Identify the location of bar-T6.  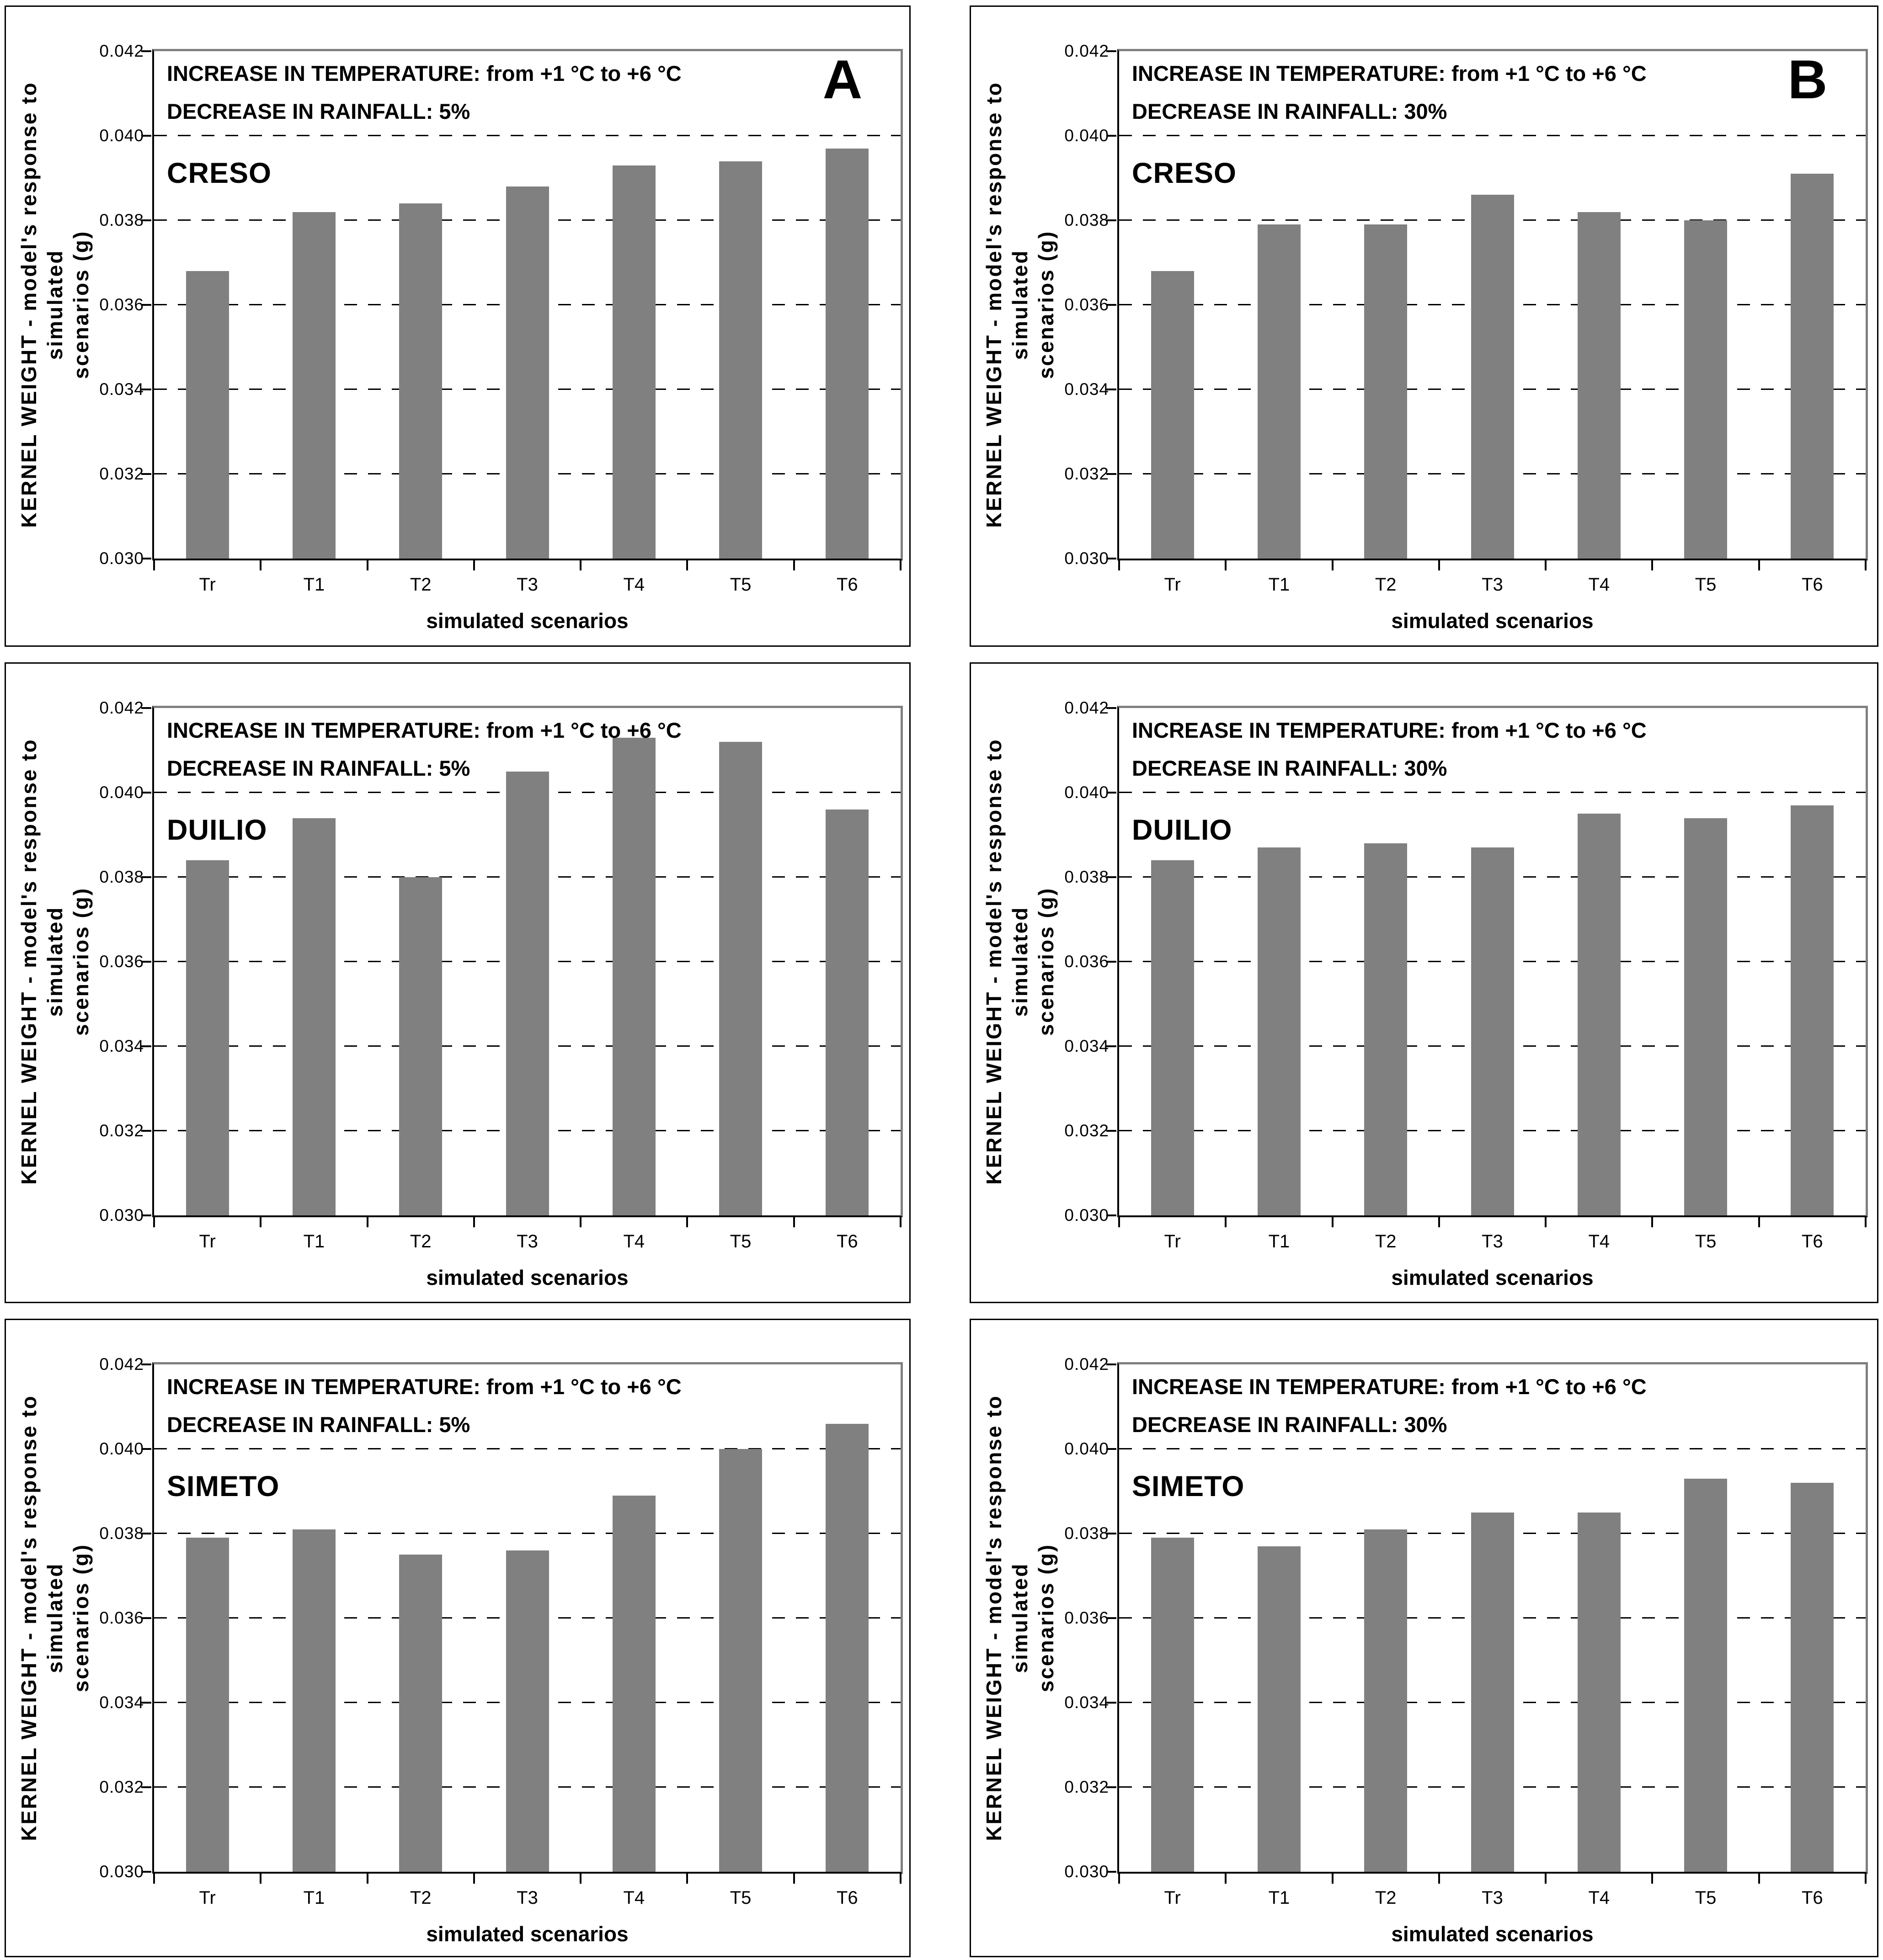
(1812, 1677).